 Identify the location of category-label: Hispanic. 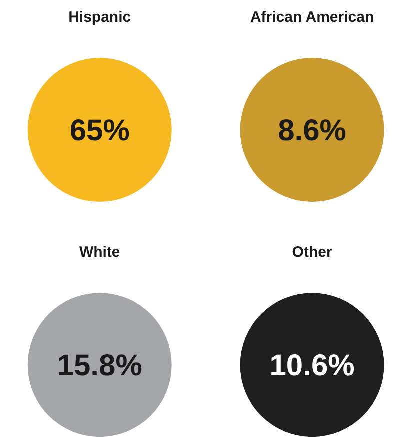
(100, 17).